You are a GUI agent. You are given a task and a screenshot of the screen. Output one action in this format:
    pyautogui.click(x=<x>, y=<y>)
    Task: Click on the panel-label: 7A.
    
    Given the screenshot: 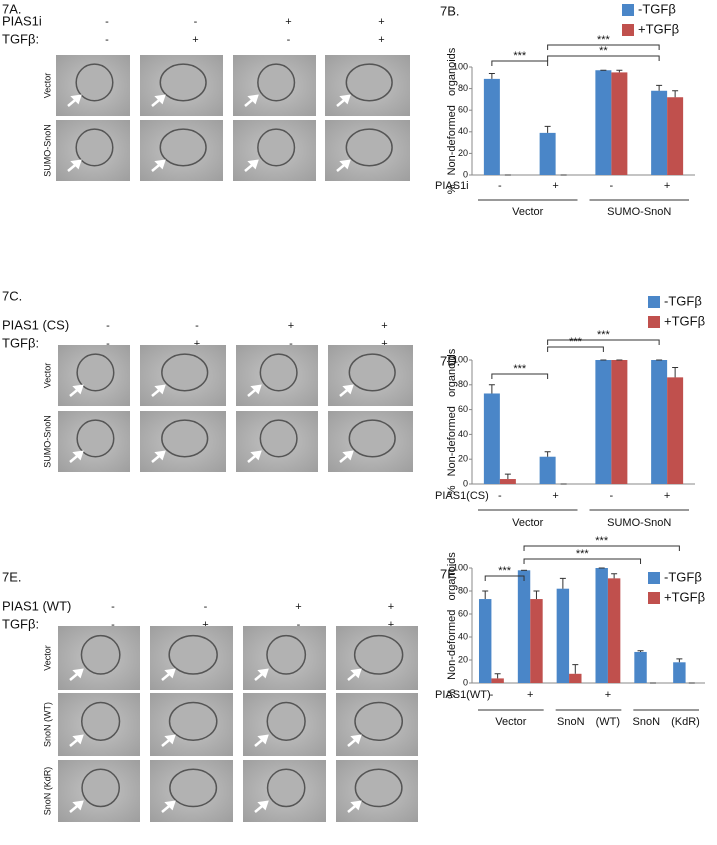 What is the action you would take?
    pyautogui.click(x=12, y=8)
    